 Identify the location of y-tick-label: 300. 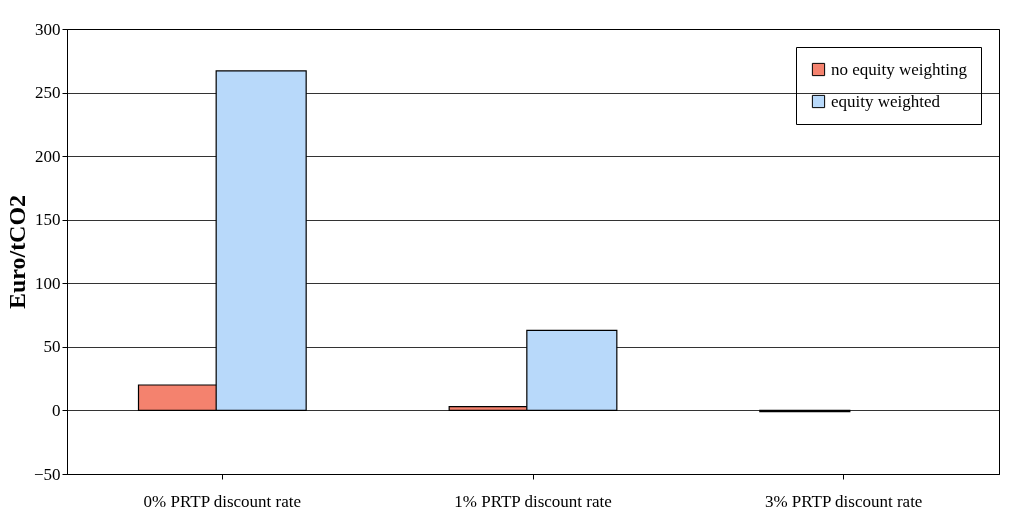
(48, 29).